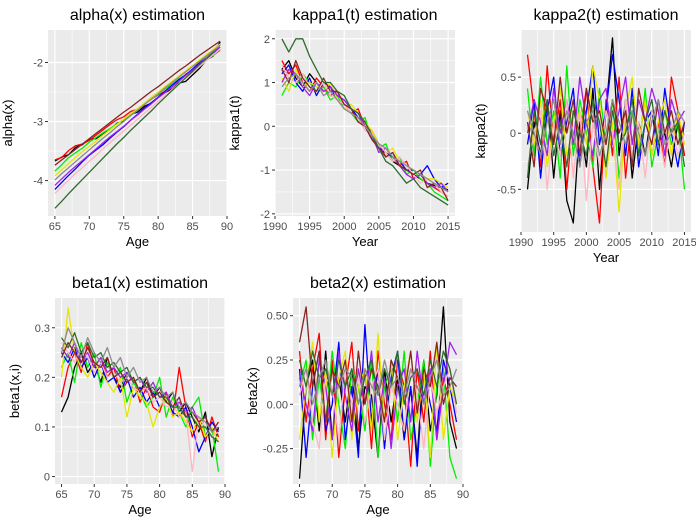  Describe the element at coordinates (277, 405) in the screenshot. I see `y-tick-label: 0.00` at that location.